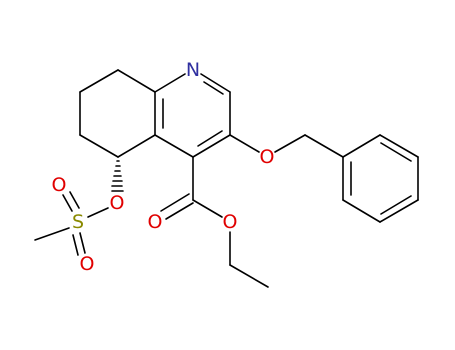 This screenshot has width=455, height=350. I want to click on hashed-wedge, so click(117, 176).